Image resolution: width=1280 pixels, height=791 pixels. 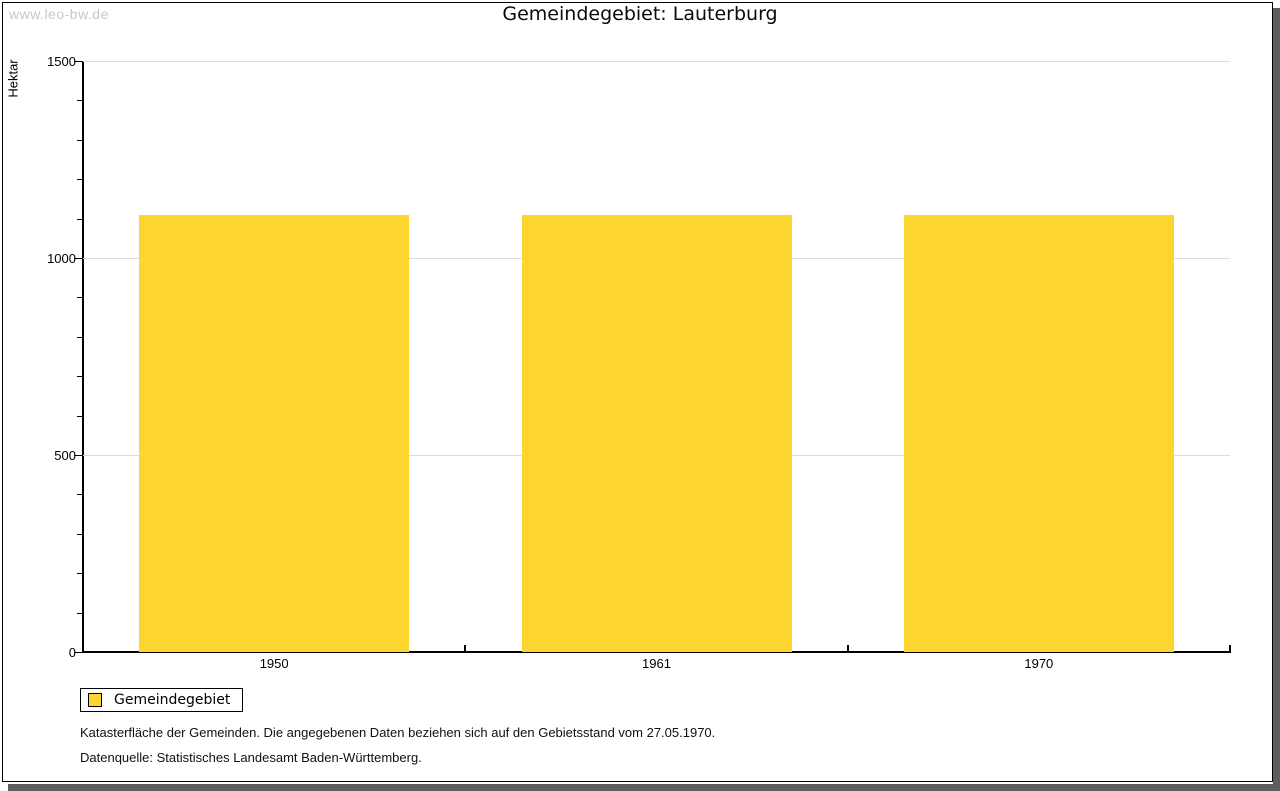 What do you see at coordinates (65, 455) in the screenshot?
I see `y-tick-label: 500` at bounding box center [65, 455].